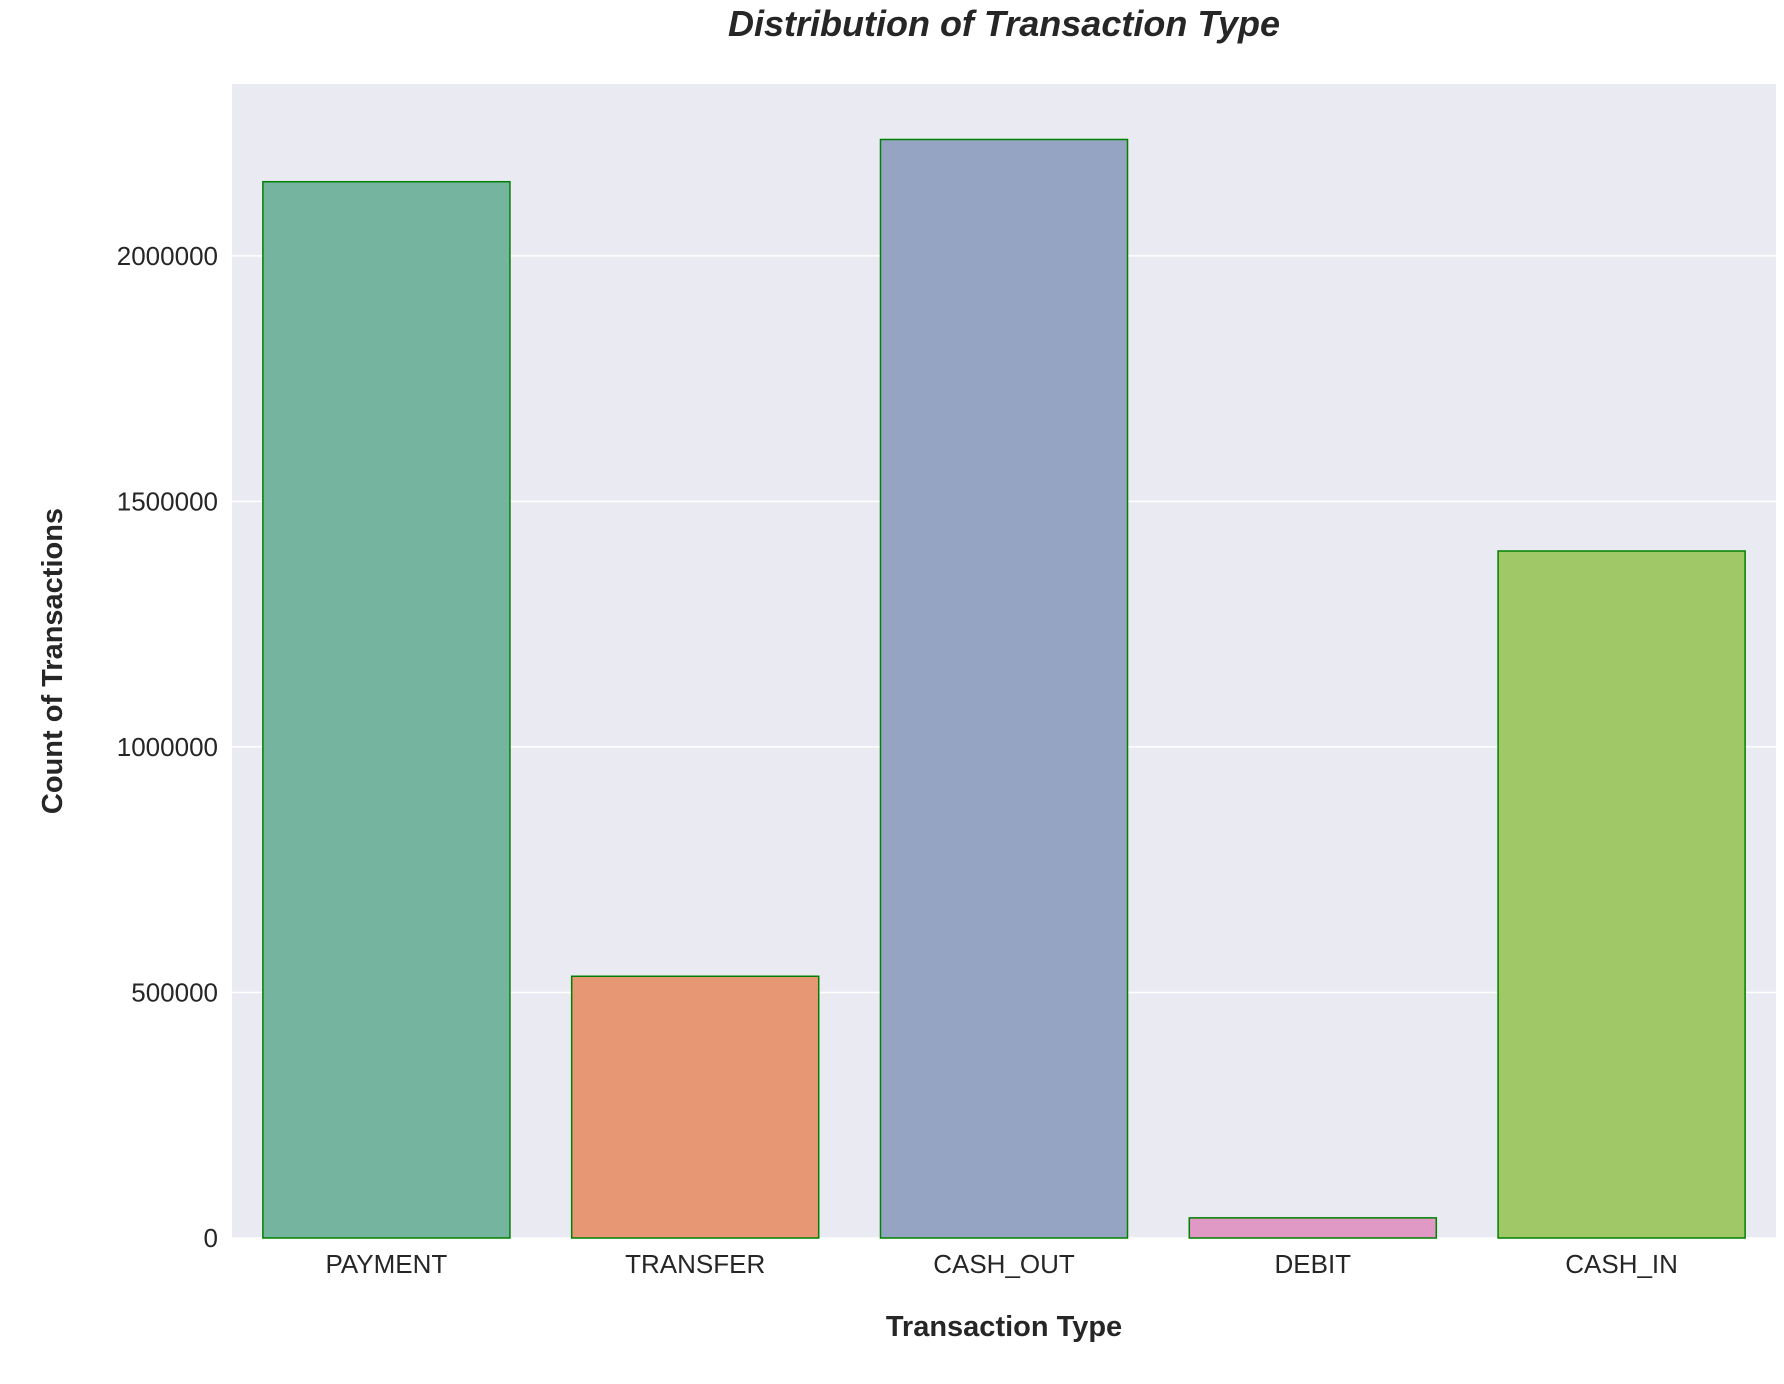 The height and width of the screenshot is (1384, 1784). Describe the element at coordinates (1313, 1228) in the screenshot. I see `bar-debit` at that location.